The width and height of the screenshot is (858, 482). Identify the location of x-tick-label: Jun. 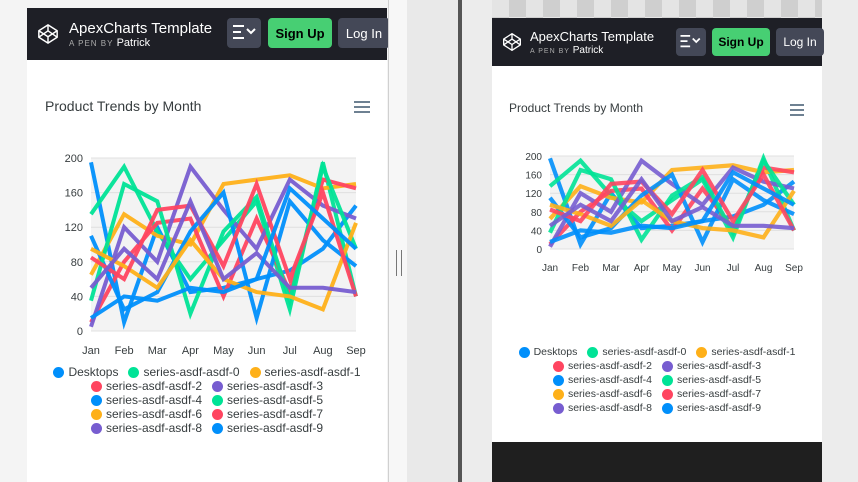
(257, 351).